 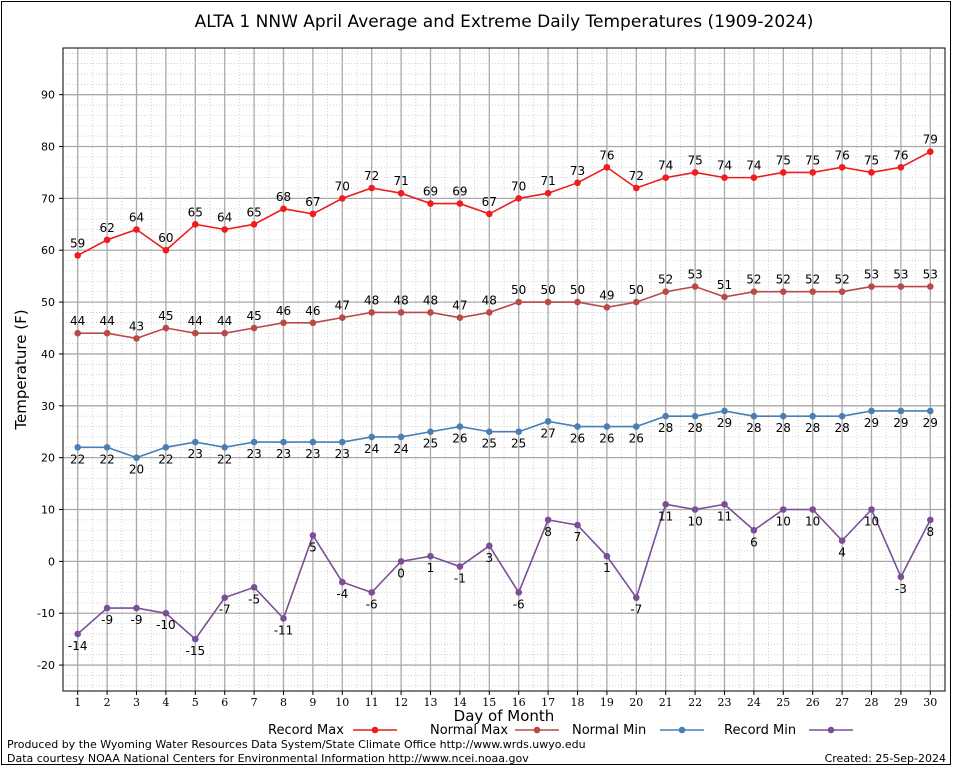 What do you see at coordinates (21, 369) in the screenshot?
I see `y-axis-label: Temperature (F)` at bounding box center [21, 369].